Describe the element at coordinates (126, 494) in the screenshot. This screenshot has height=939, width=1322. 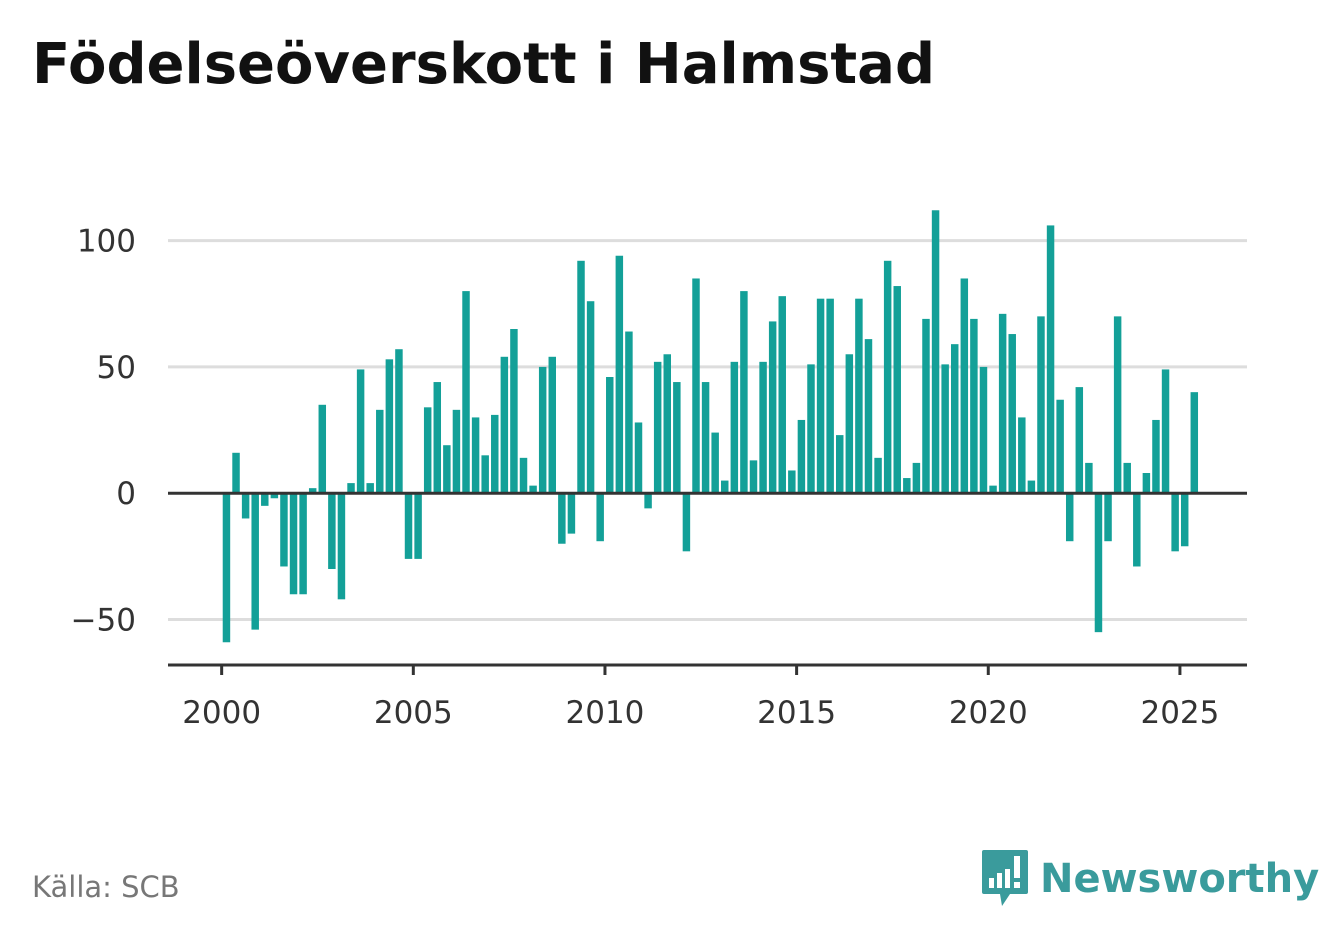
I see `y-tick-label: 0` at that location.